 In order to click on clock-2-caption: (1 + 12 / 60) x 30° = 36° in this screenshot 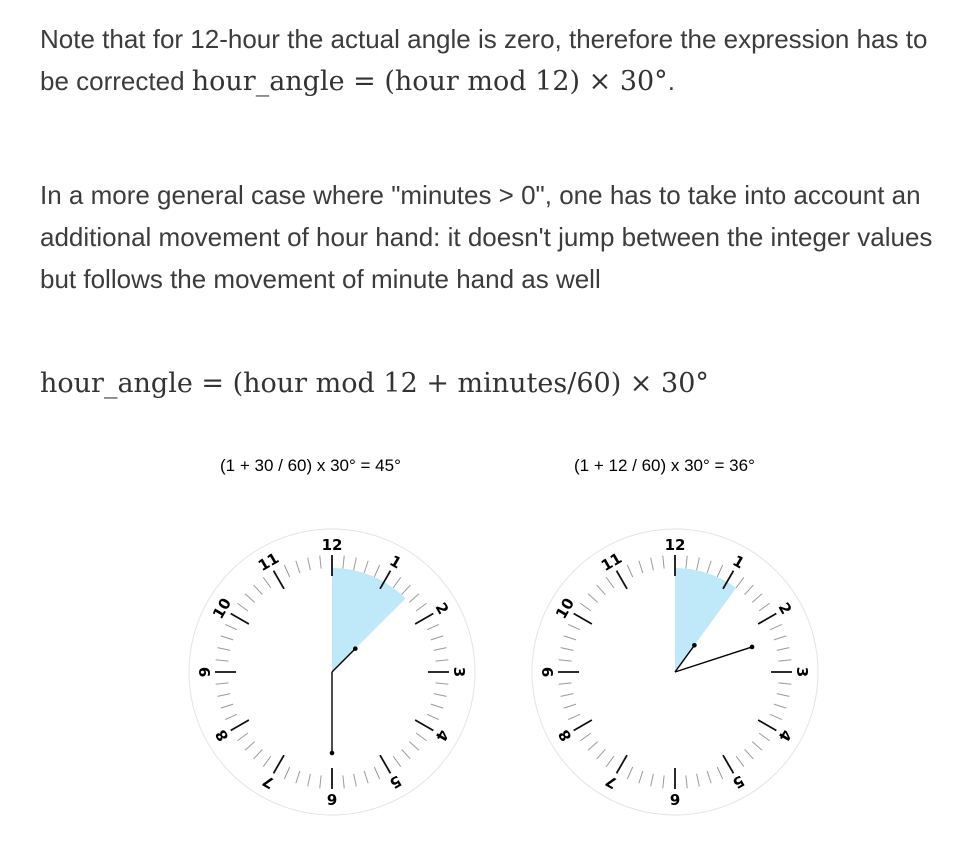, I will do `click(664, 465)`.